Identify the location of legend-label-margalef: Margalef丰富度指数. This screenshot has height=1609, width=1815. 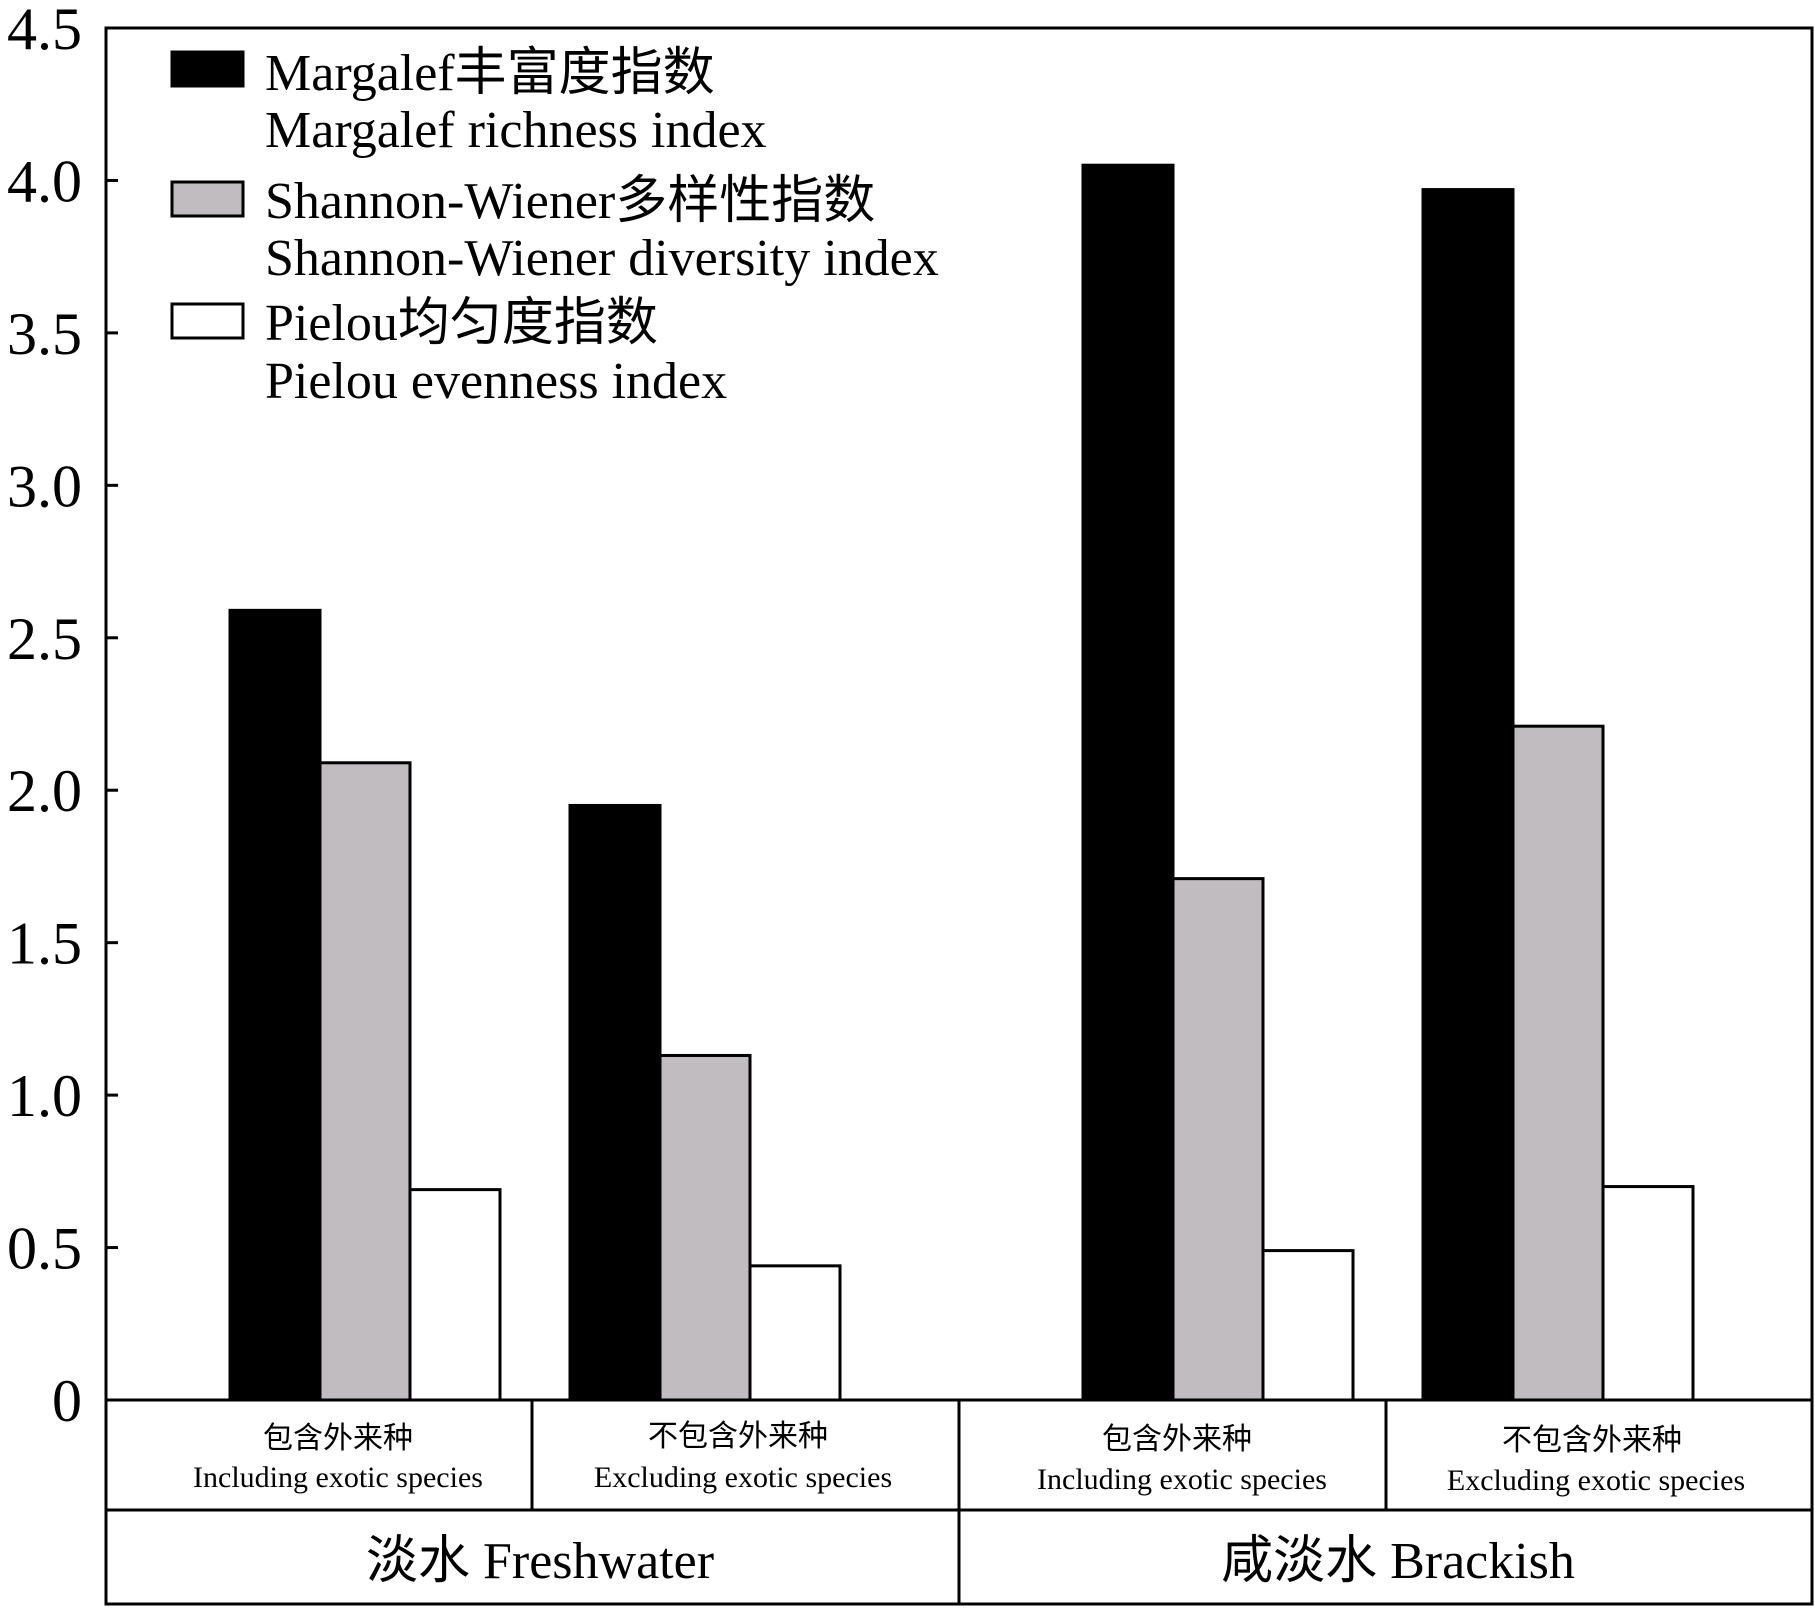
(490, 73).